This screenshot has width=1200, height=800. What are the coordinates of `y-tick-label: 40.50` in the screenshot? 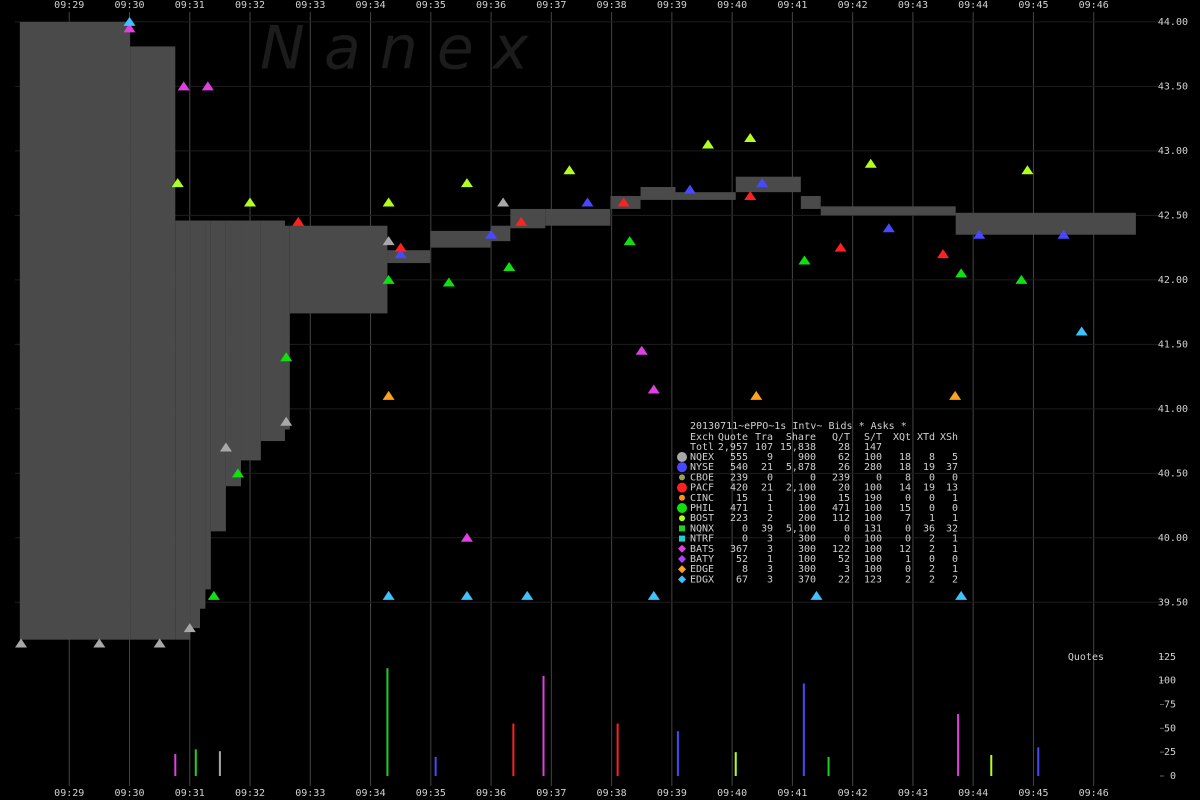 It's located at (1173, 473).